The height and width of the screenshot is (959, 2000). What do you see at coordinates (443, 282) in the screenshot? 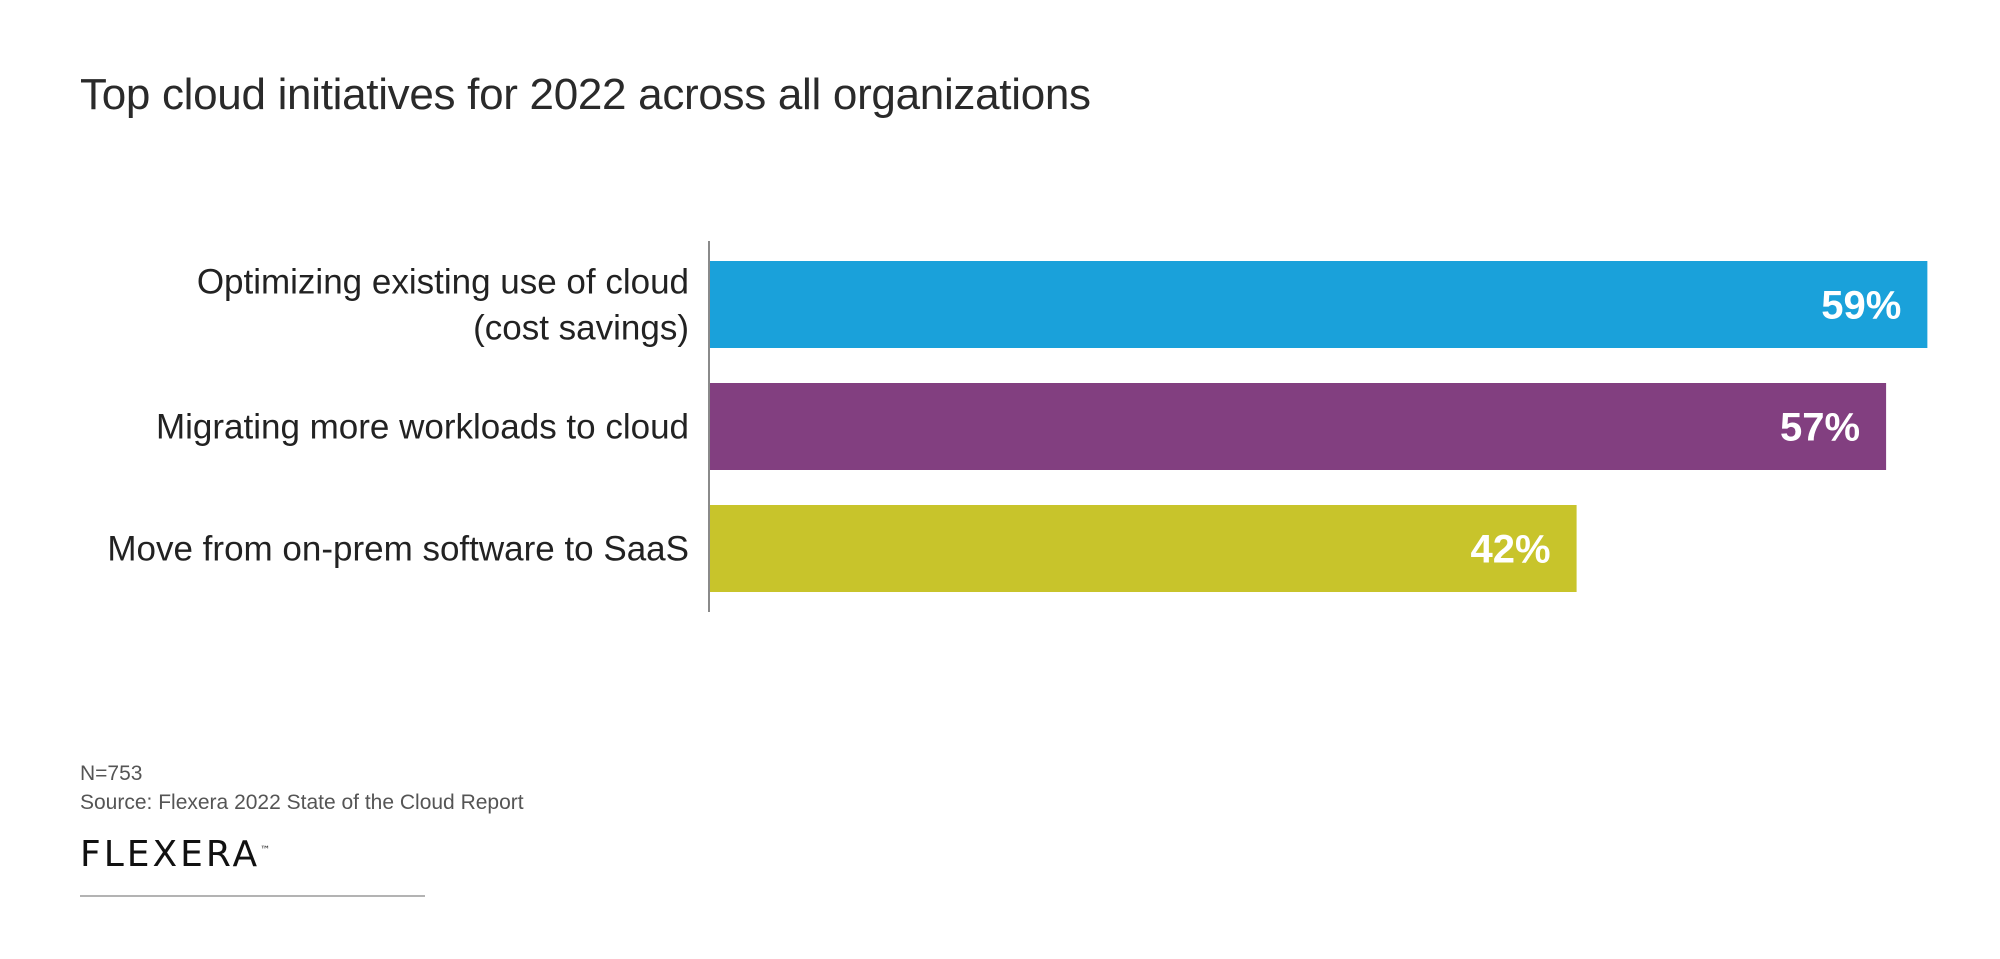
I see `category-label-line: Optimizing existing use of cloud` at bounding box center [443, 282].